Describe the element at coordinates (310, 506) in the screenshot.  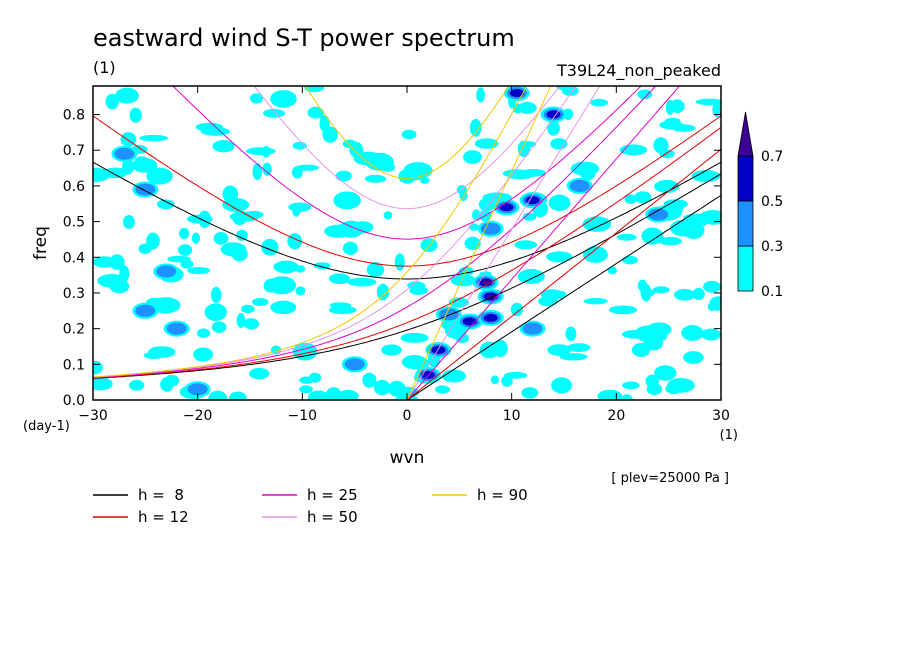
I see `legend: h = 8 h = 12 h = 25 h = 50 h = 90` at that location.